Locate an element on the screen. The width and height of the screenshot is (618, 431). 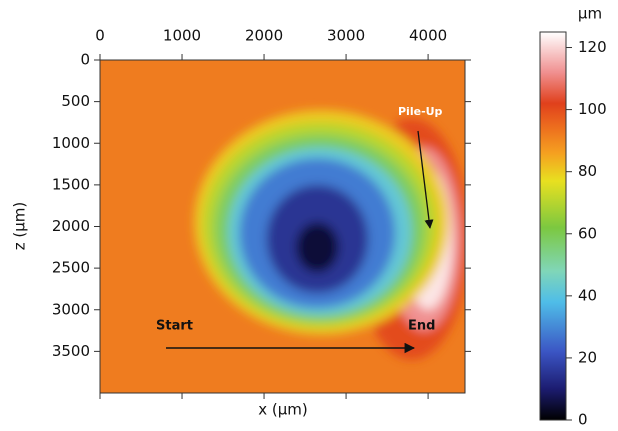
colorbar-tick-label: 120 is located at coordinates (592, 47).